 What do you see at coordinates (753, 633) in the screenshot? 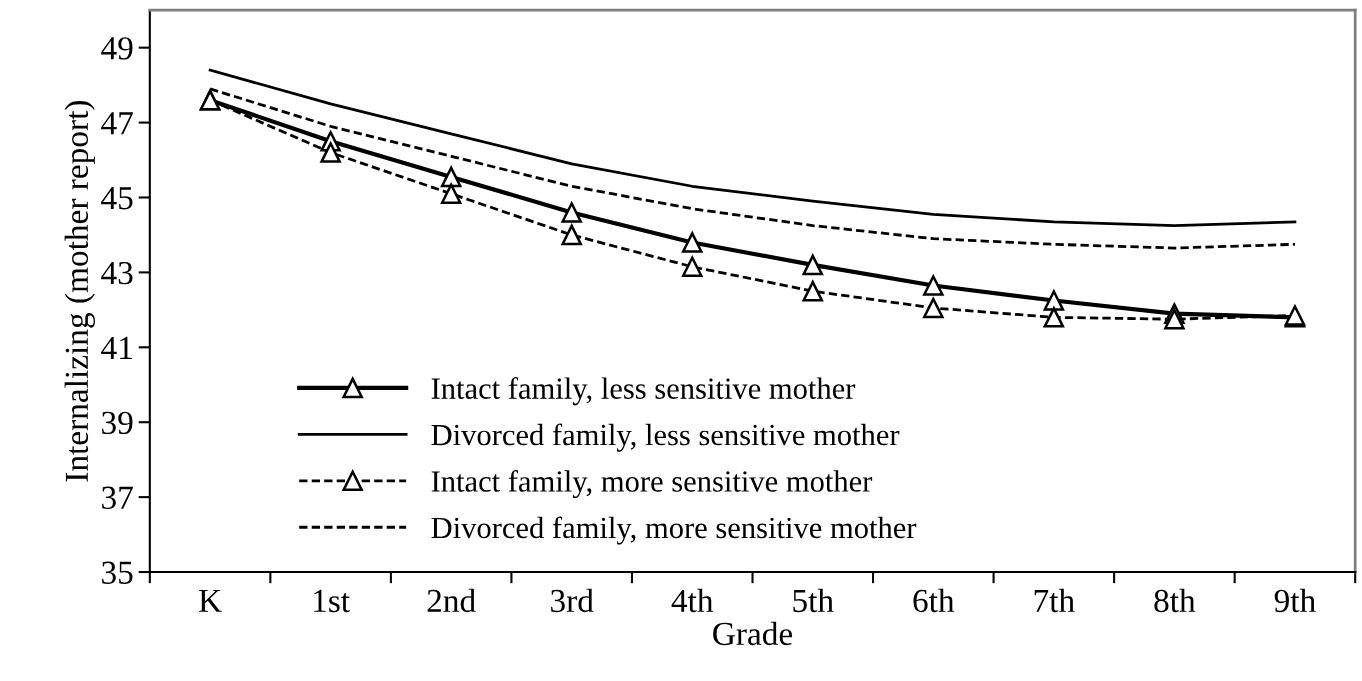
I see `x-axis-title: Grade` at bounding box center [753, 633].